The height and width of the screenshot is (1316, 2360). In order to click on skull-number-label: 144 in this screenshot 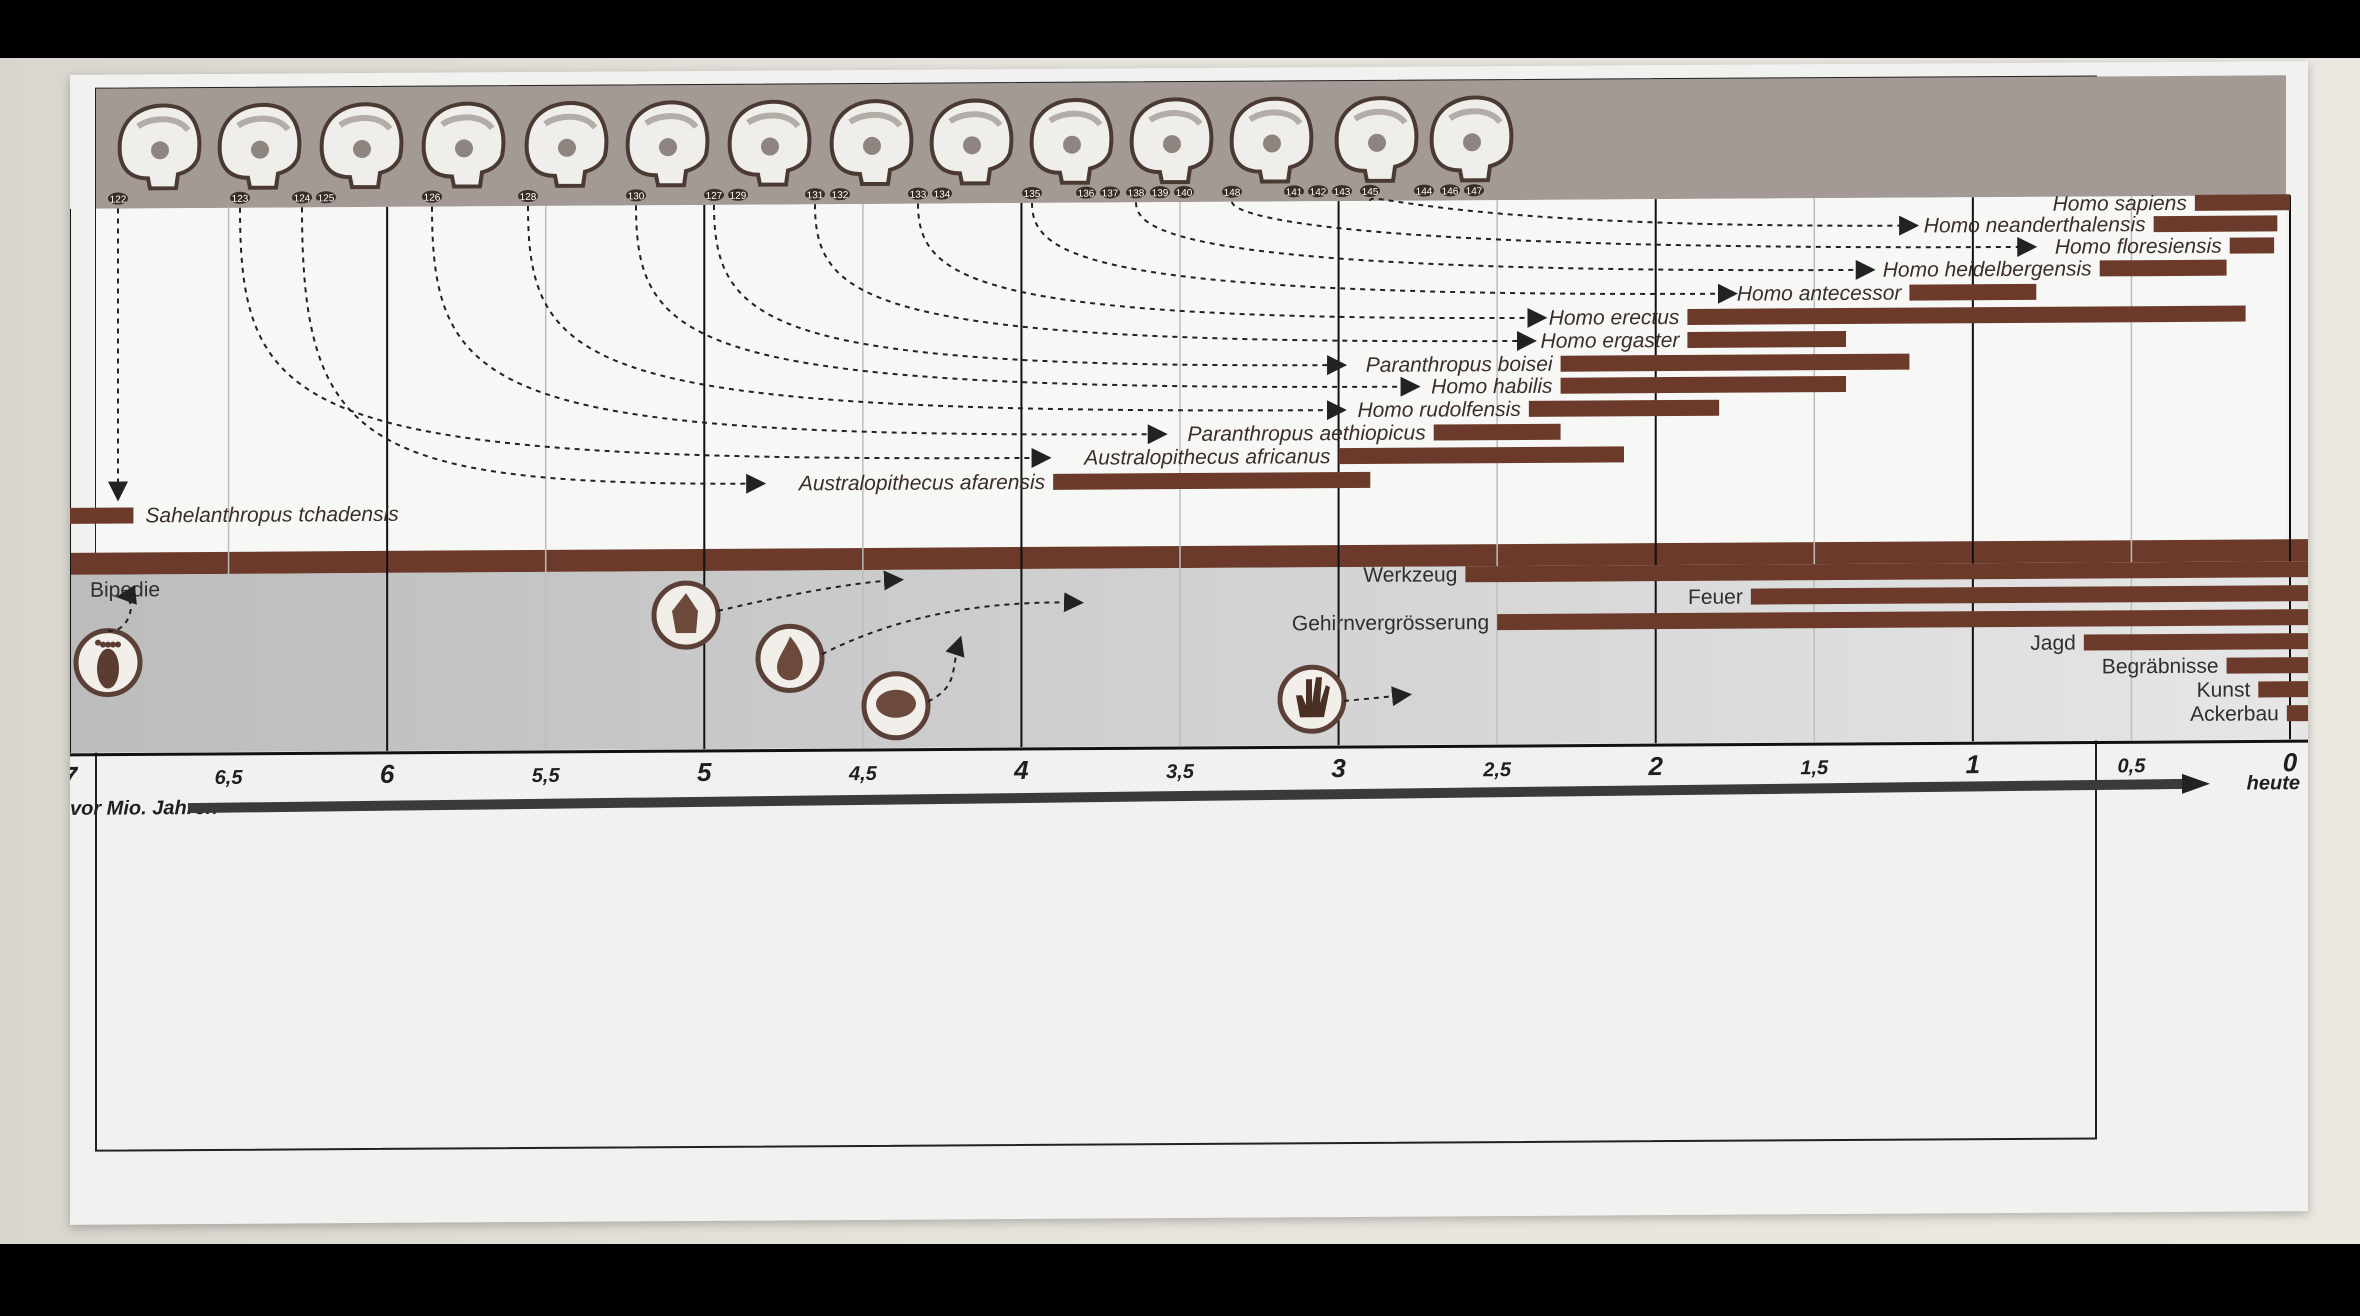, I will do `click(1424, 192)`.